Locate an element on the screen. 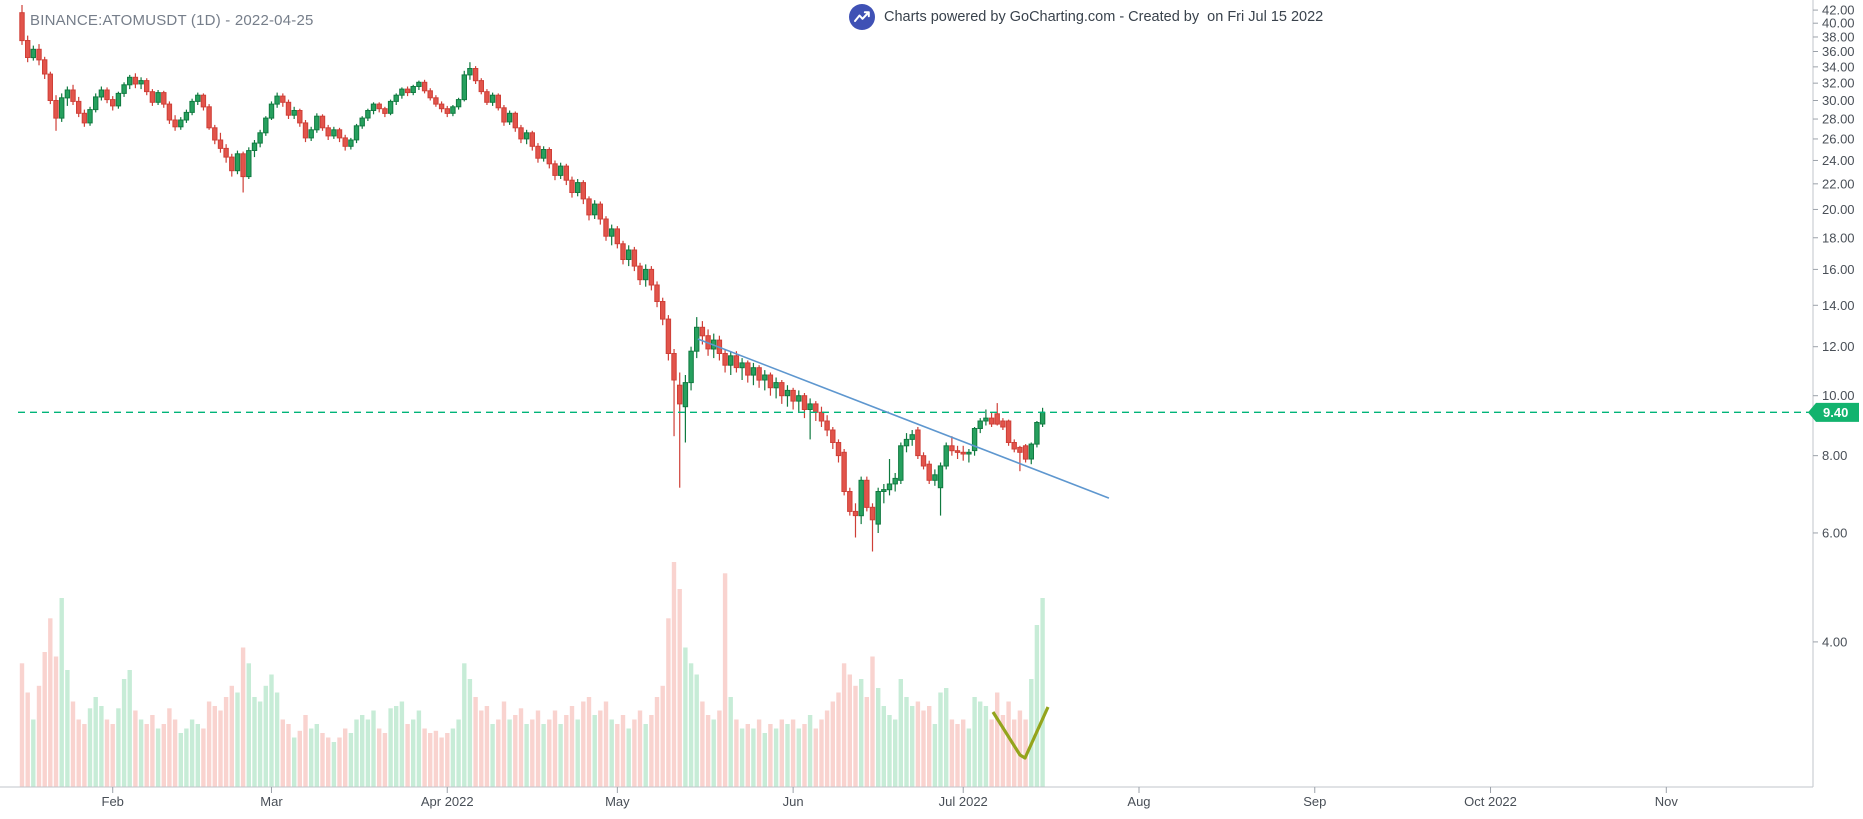 Image resolution: width=1863 pixels, height=819 pixels. time-tick-label: Oct 2022 is located at coordinates (1490, 801).